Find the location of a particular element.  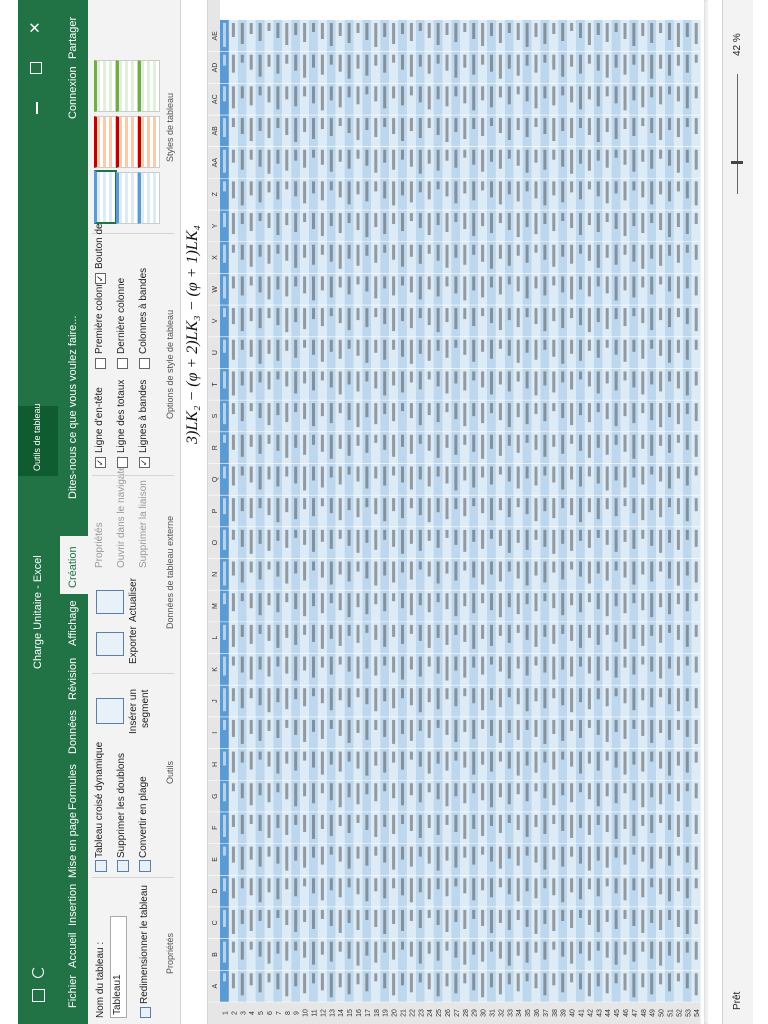

quick-save is located at coordinates (38, 995).